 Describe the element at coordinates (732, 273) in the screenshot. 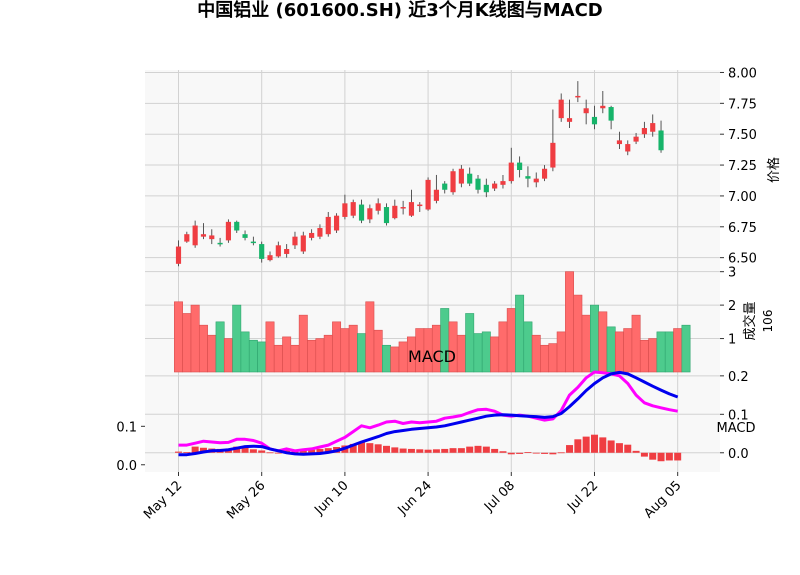

I see `volume-tick-label: 3` at that location.